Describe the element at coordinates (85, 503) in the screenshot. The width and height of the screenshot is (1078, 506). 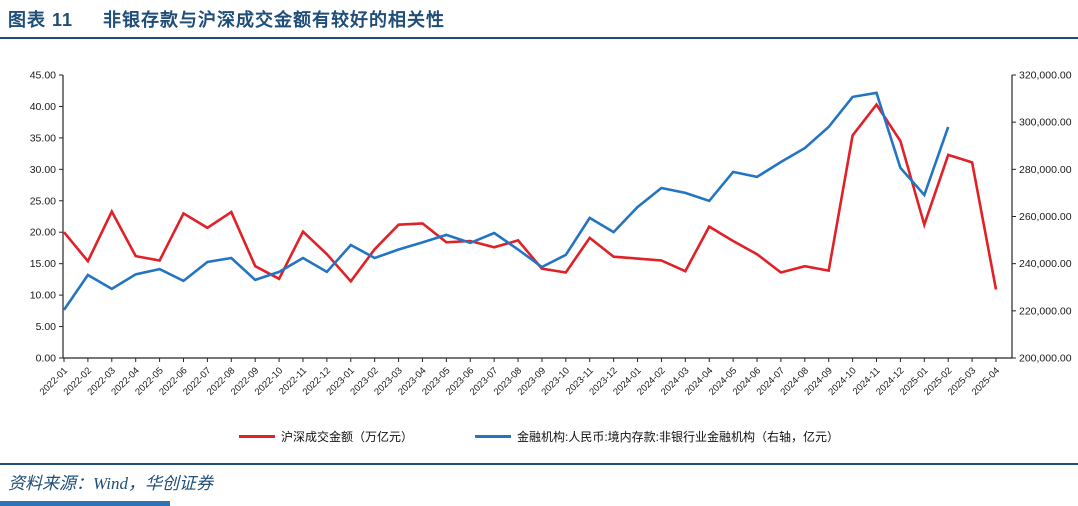
I see `next-figure-partial-bar` at that location.